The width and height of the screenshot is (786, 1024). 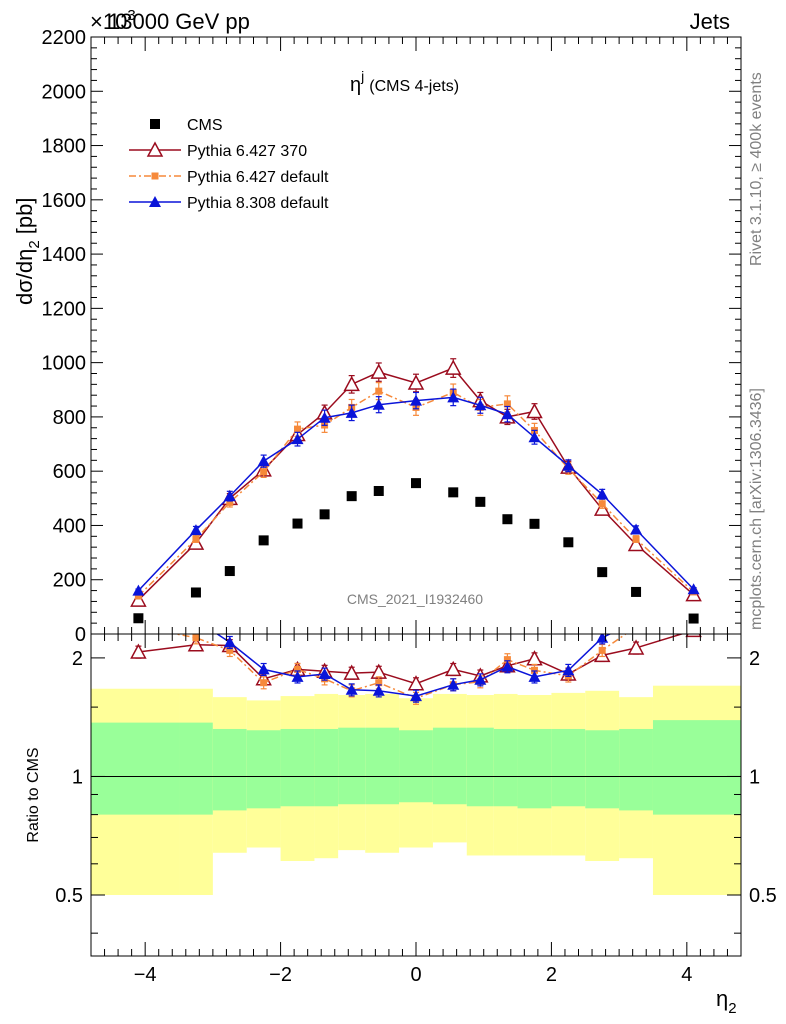 I want to click on series-pythia8, so click(x=416, y=492).